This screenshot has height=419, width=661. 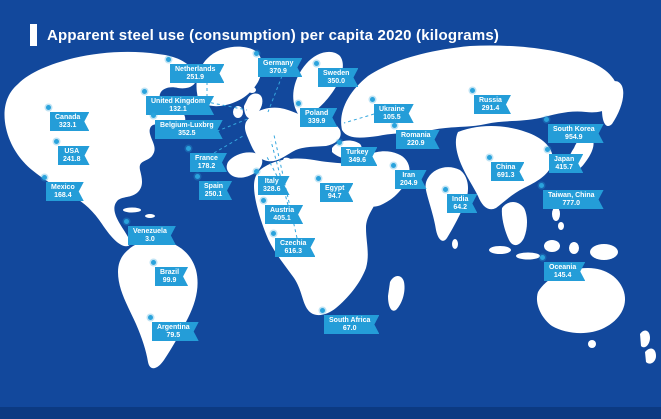 I want to click on country-value: 350.0, so click(x=336, y=81).